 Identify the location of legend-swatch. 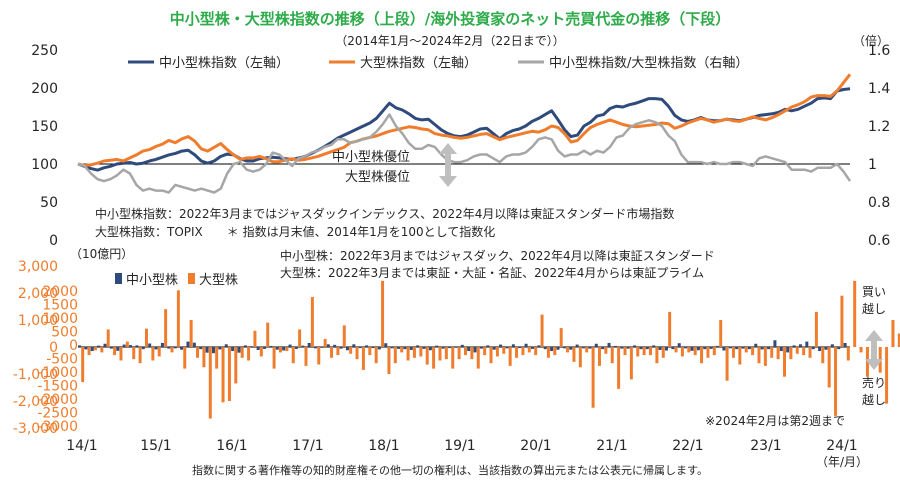
(191, 278).